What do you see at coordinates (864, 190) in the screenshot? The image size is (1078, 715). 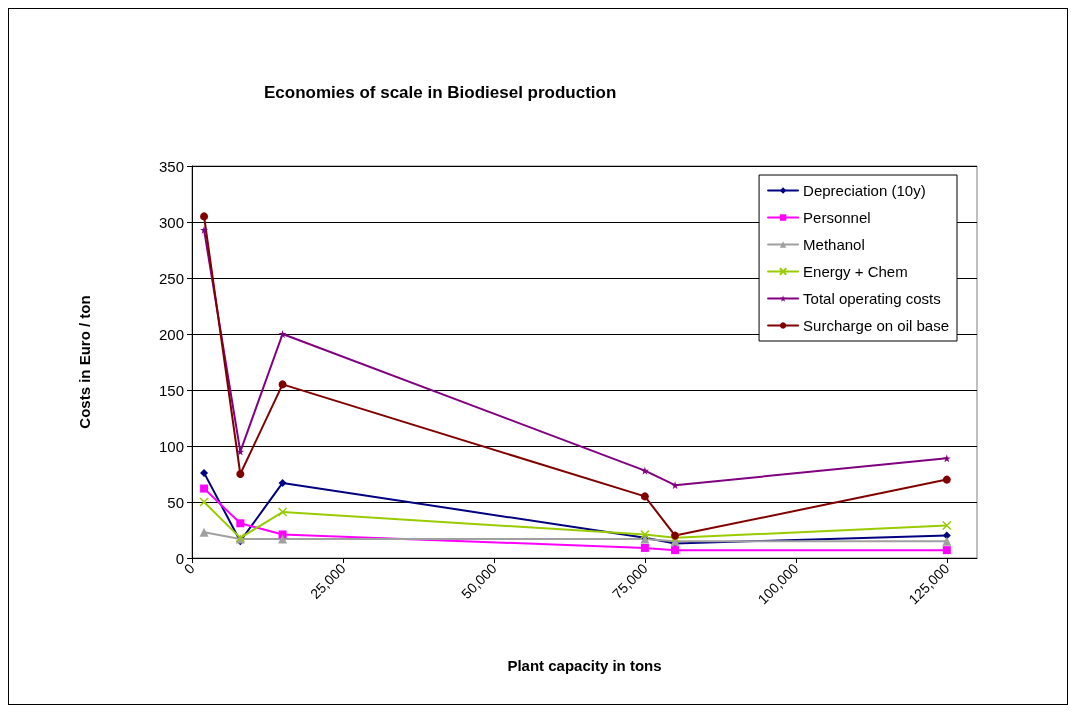 I see `legend-label: Depreciation (10y)` at bounding box center [864, 190].